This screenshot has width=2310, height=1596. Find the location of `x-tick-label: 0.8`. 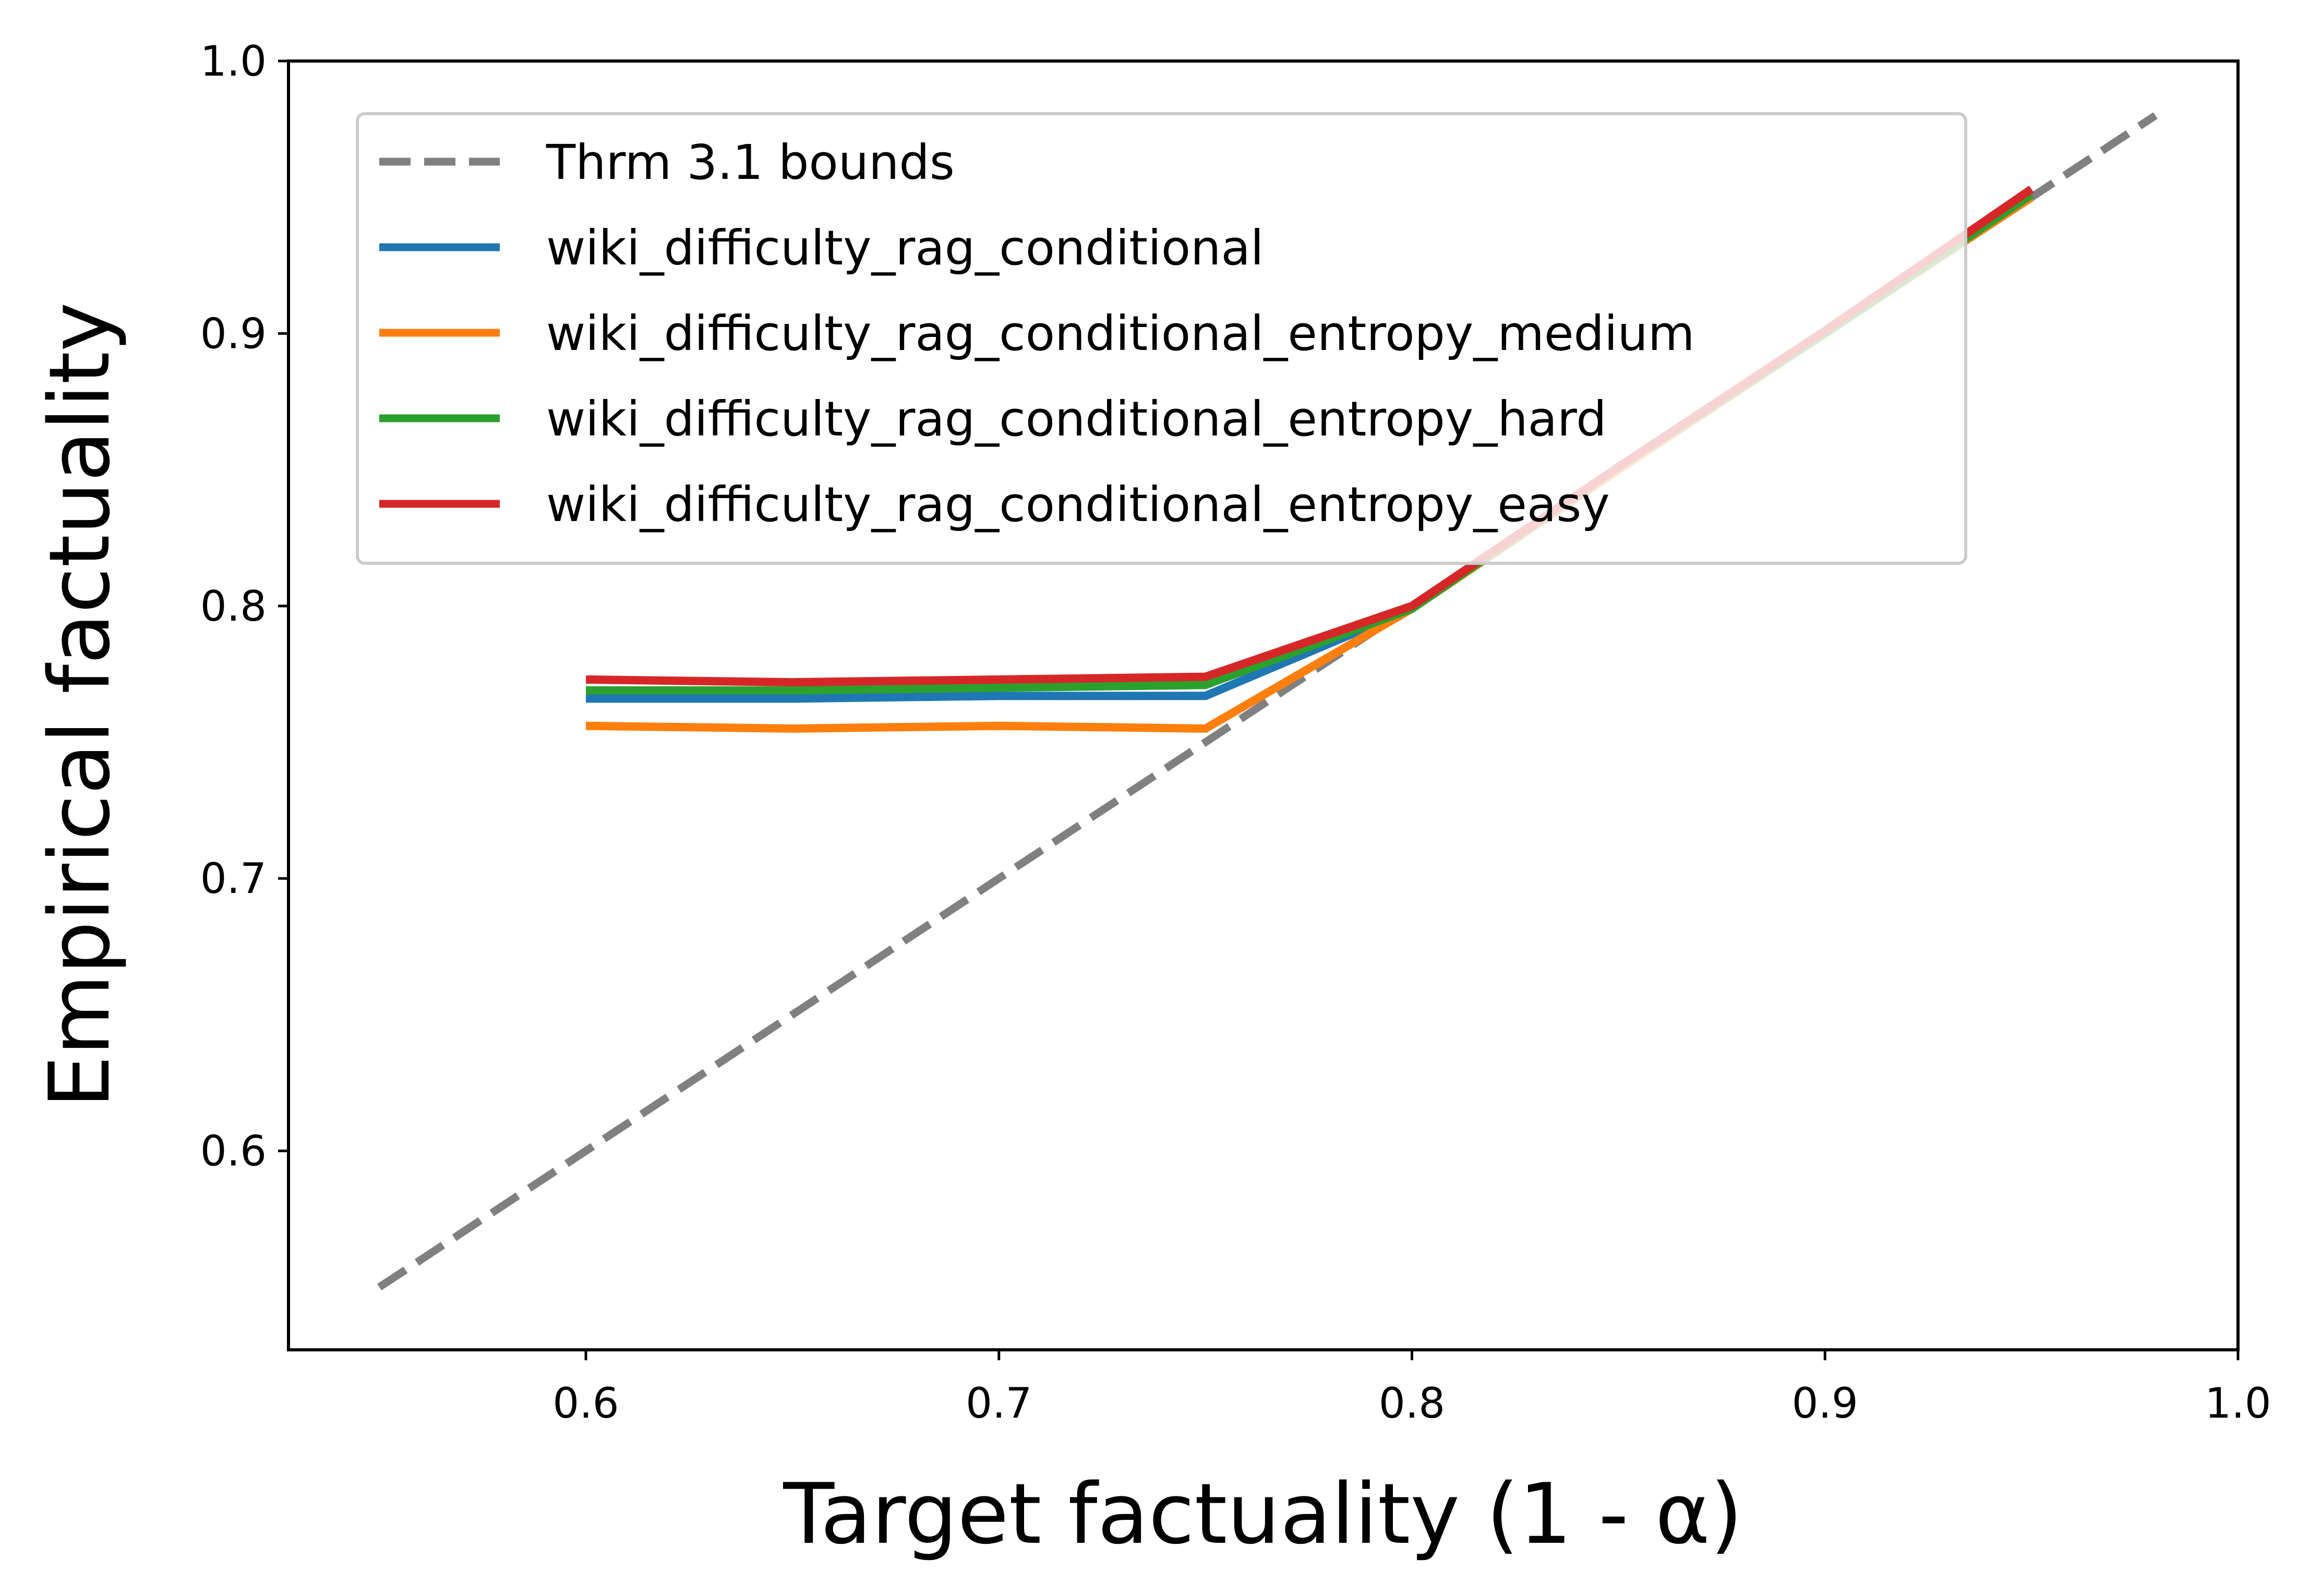

x-tick-label: 0.8 is located at coordinates (1412, 1404).